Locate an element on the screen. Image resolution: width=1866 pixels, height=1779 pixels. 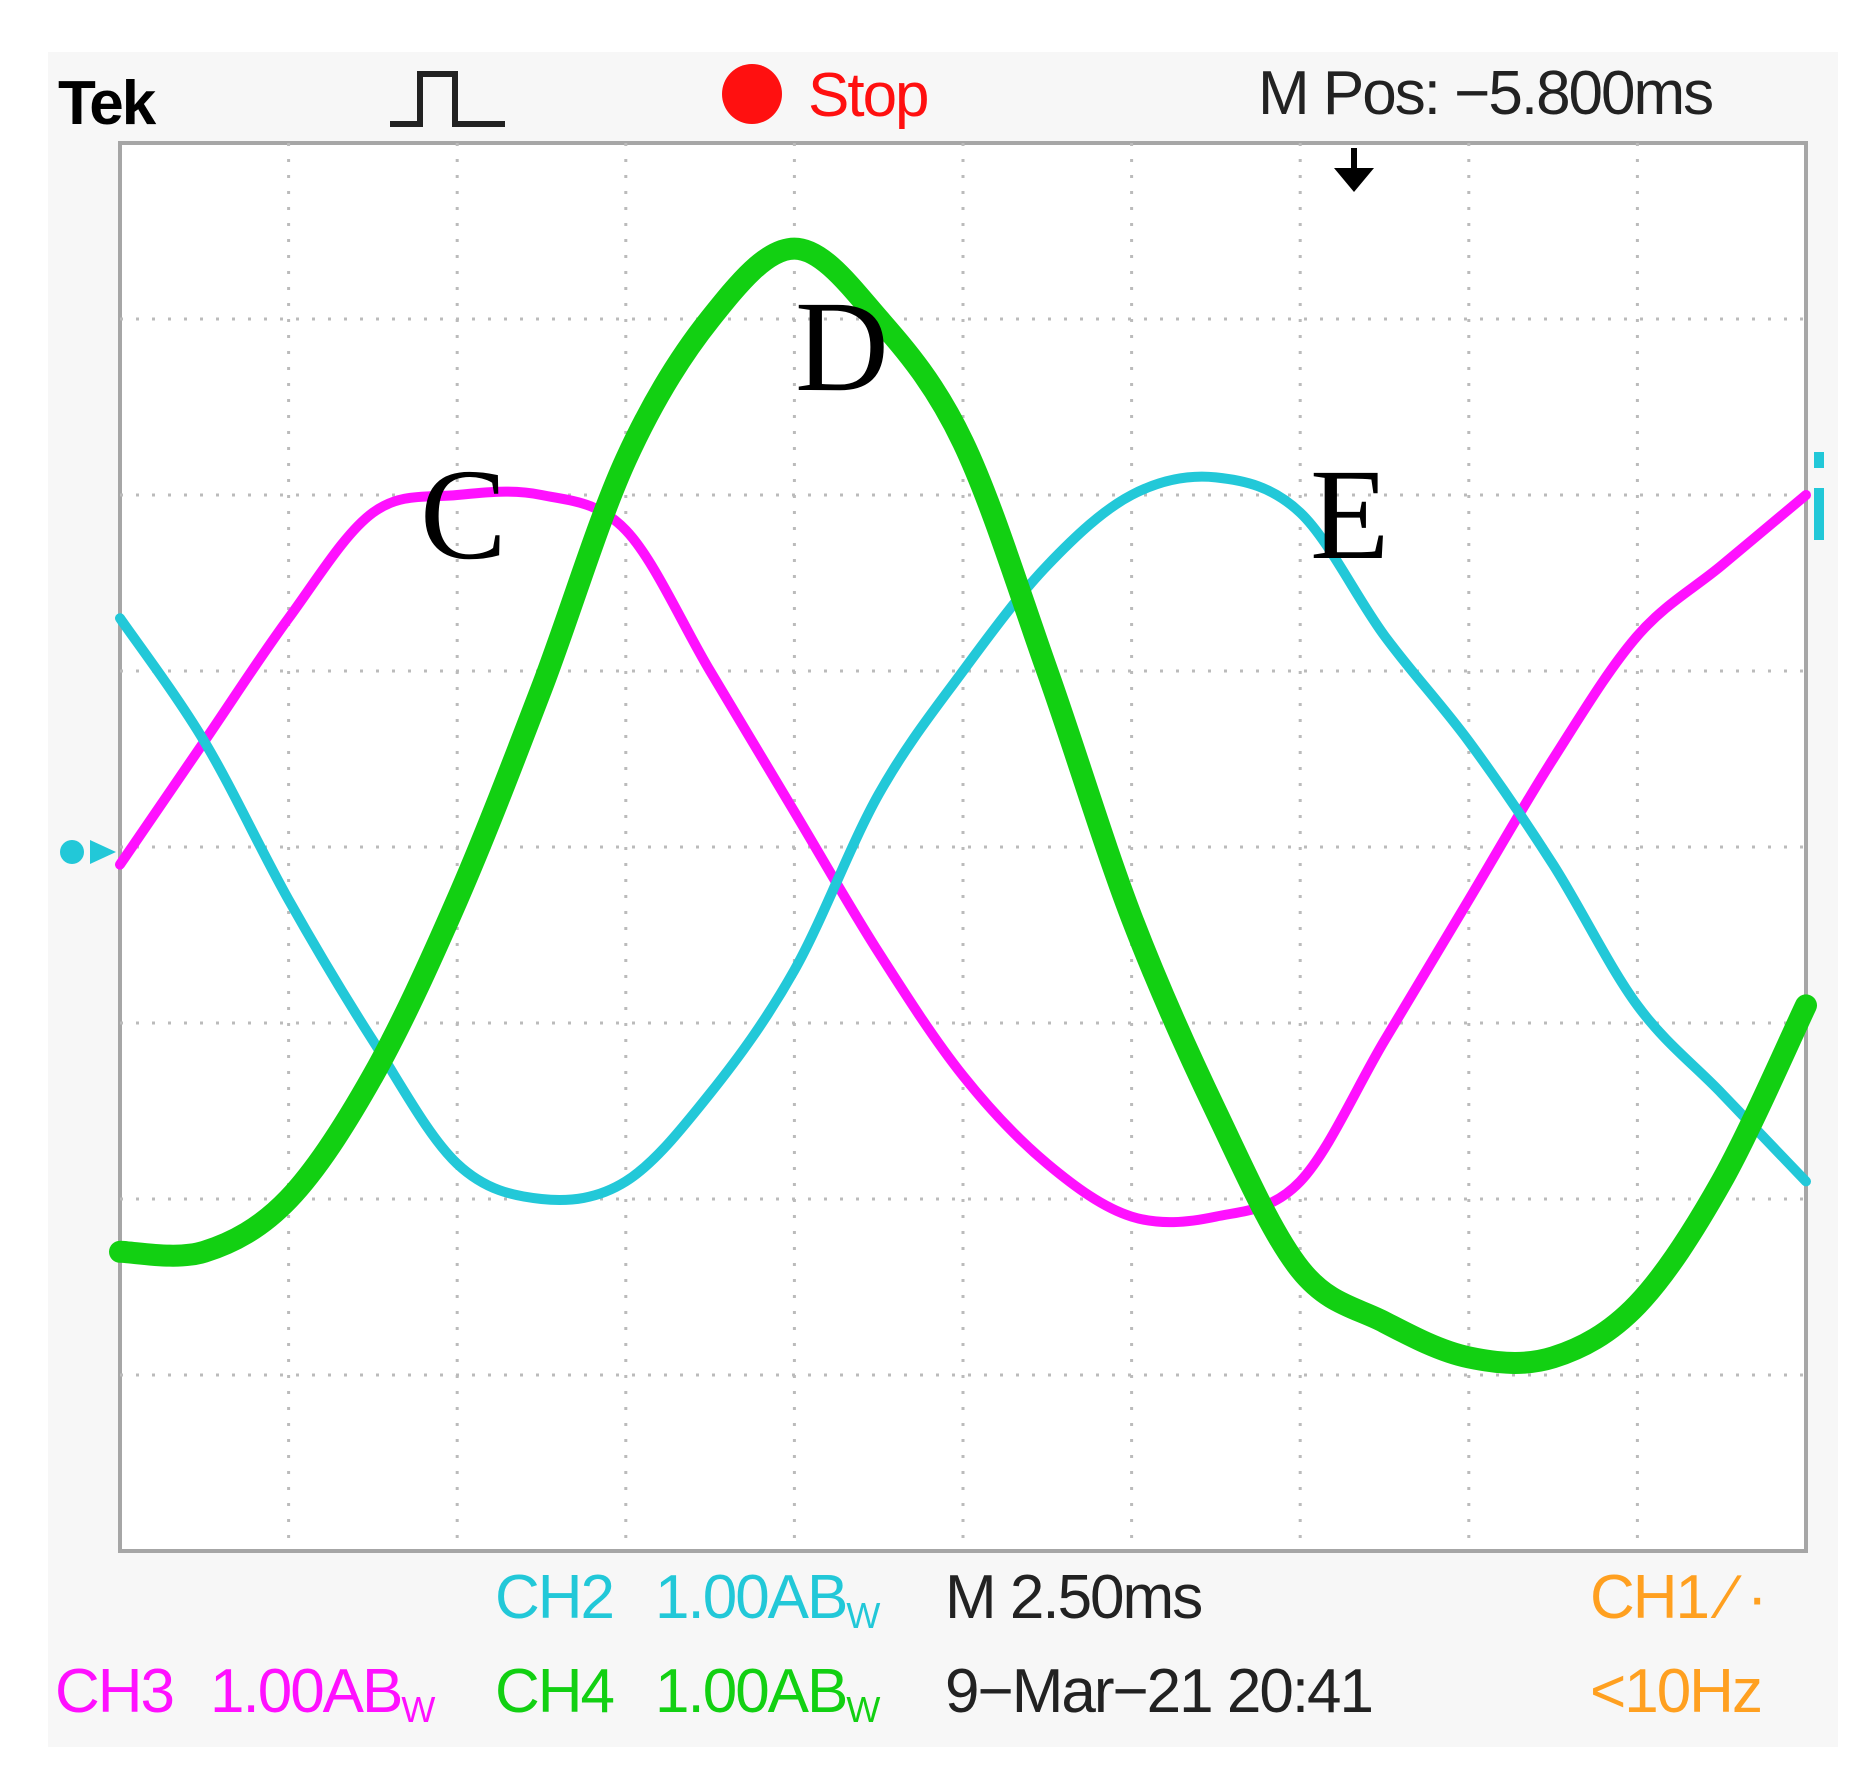
ch1-trigger-readout: CH1 ∕ · is located at coordinates (1677, 1597).